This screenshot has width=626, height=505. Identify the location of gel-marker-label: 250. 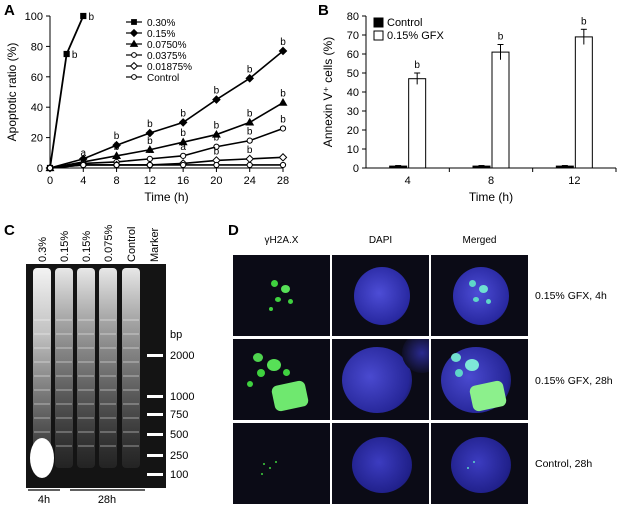
(179, 456).